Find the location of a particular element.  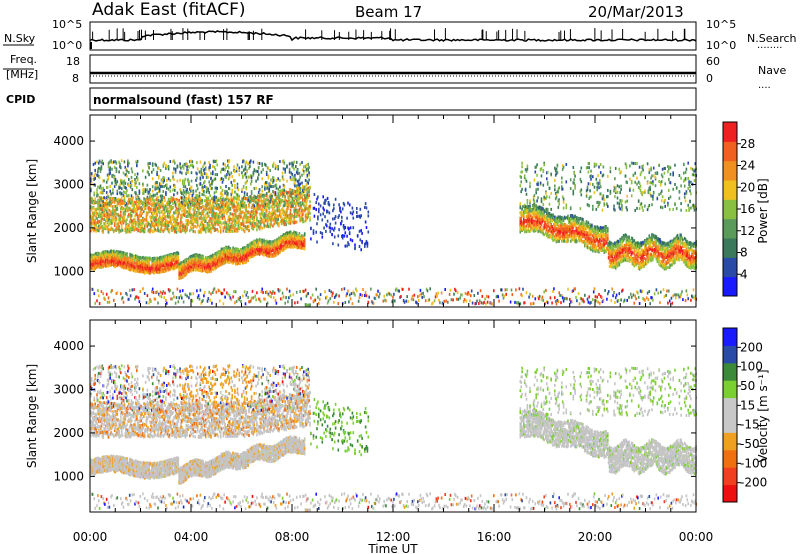

freq-right-tick-top: 60 is located at coordinates (713, 61).